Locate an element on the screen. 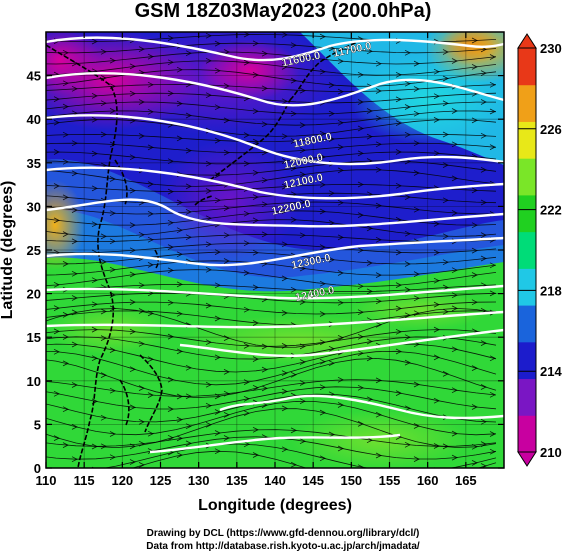  x-tick-label: 135 is located at coordinates (237, 480).